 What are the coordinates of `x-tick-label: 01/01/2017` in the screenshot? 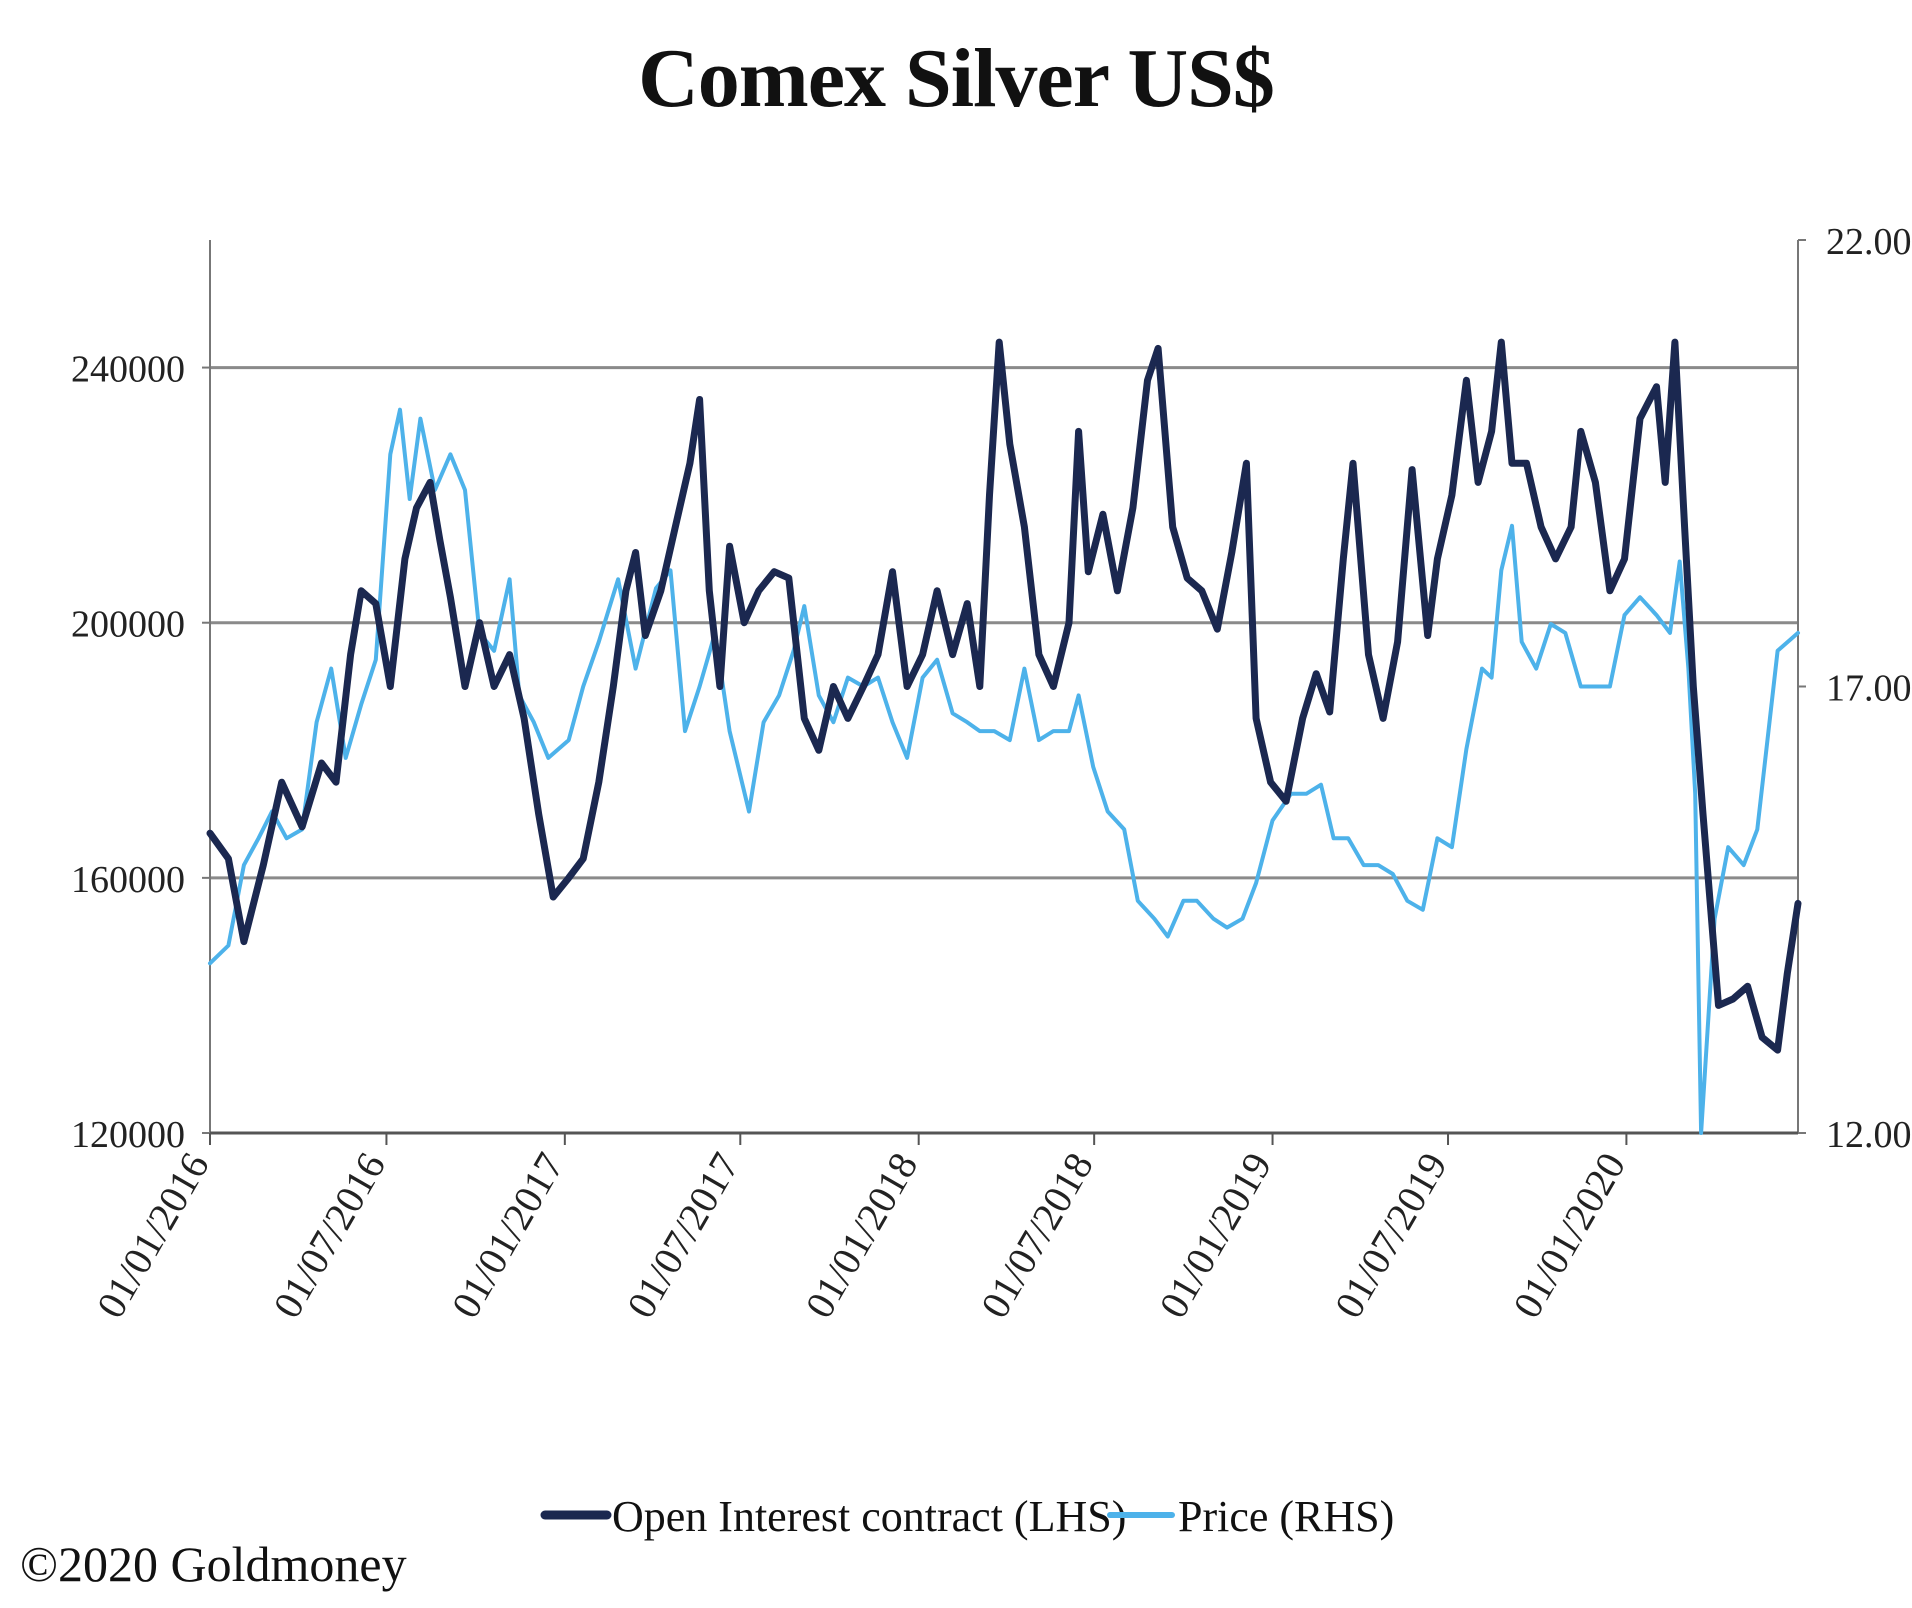 It's located at (508, 1235).